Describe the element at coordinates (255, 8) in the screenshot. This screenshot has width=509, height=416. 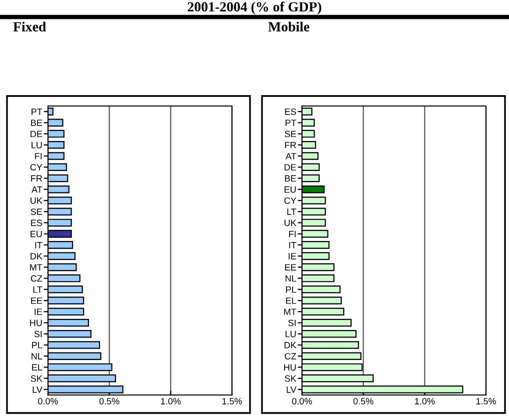
I see `text: 2001-2004 (% of GDP)` at that location.